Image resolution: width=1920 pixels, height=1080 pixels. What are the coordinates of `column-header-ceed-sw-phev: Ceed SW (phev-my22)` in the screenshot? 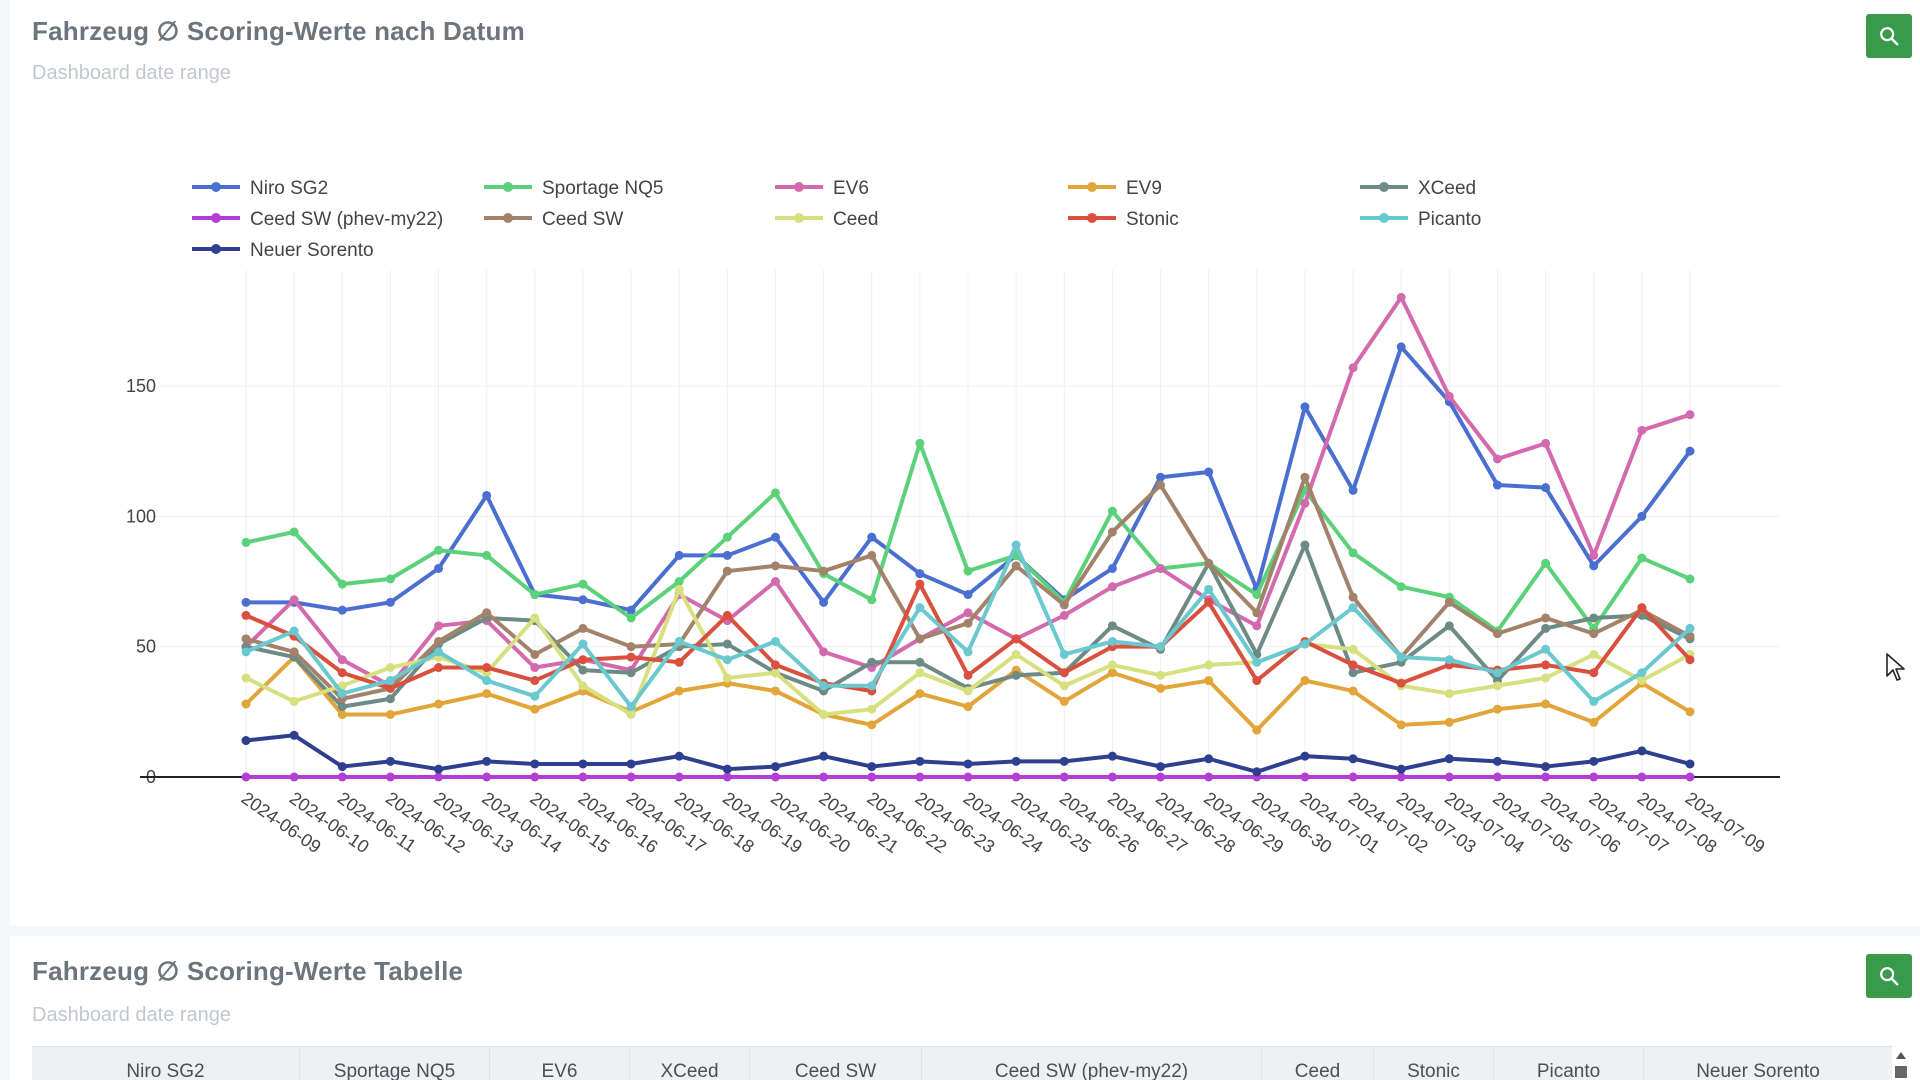 It's located at (1092, 1063).